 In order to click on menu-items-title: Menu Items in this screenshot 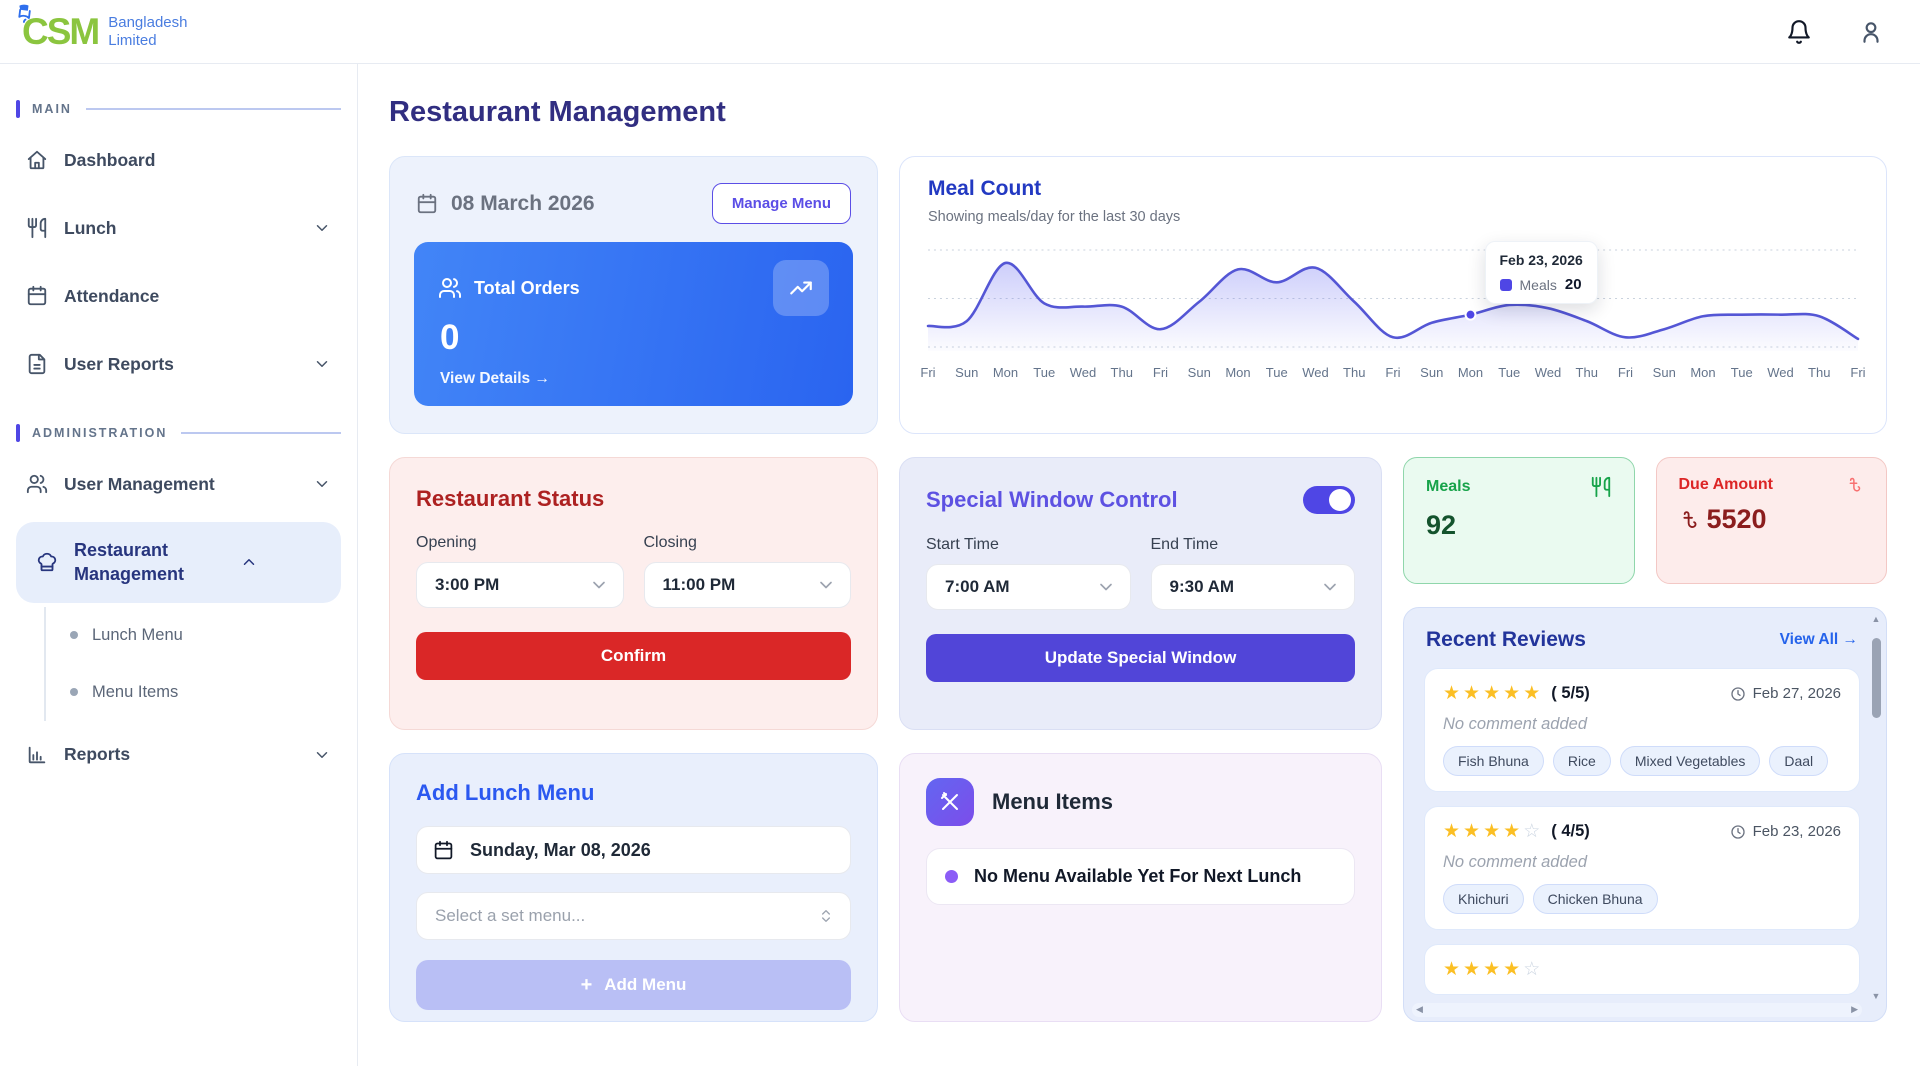, I will do `click(1053, 801)`.